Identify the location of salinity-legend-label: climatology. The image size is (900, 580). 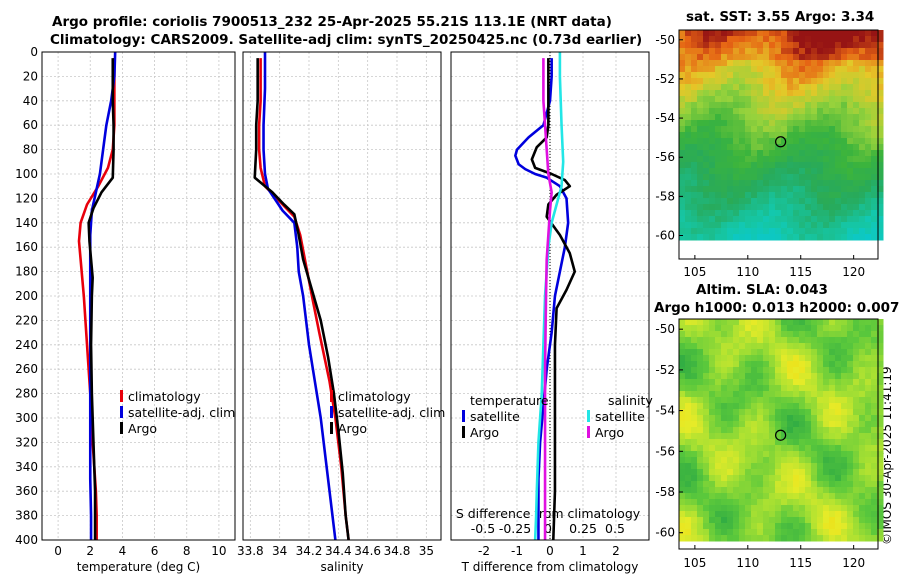
(374, 396).